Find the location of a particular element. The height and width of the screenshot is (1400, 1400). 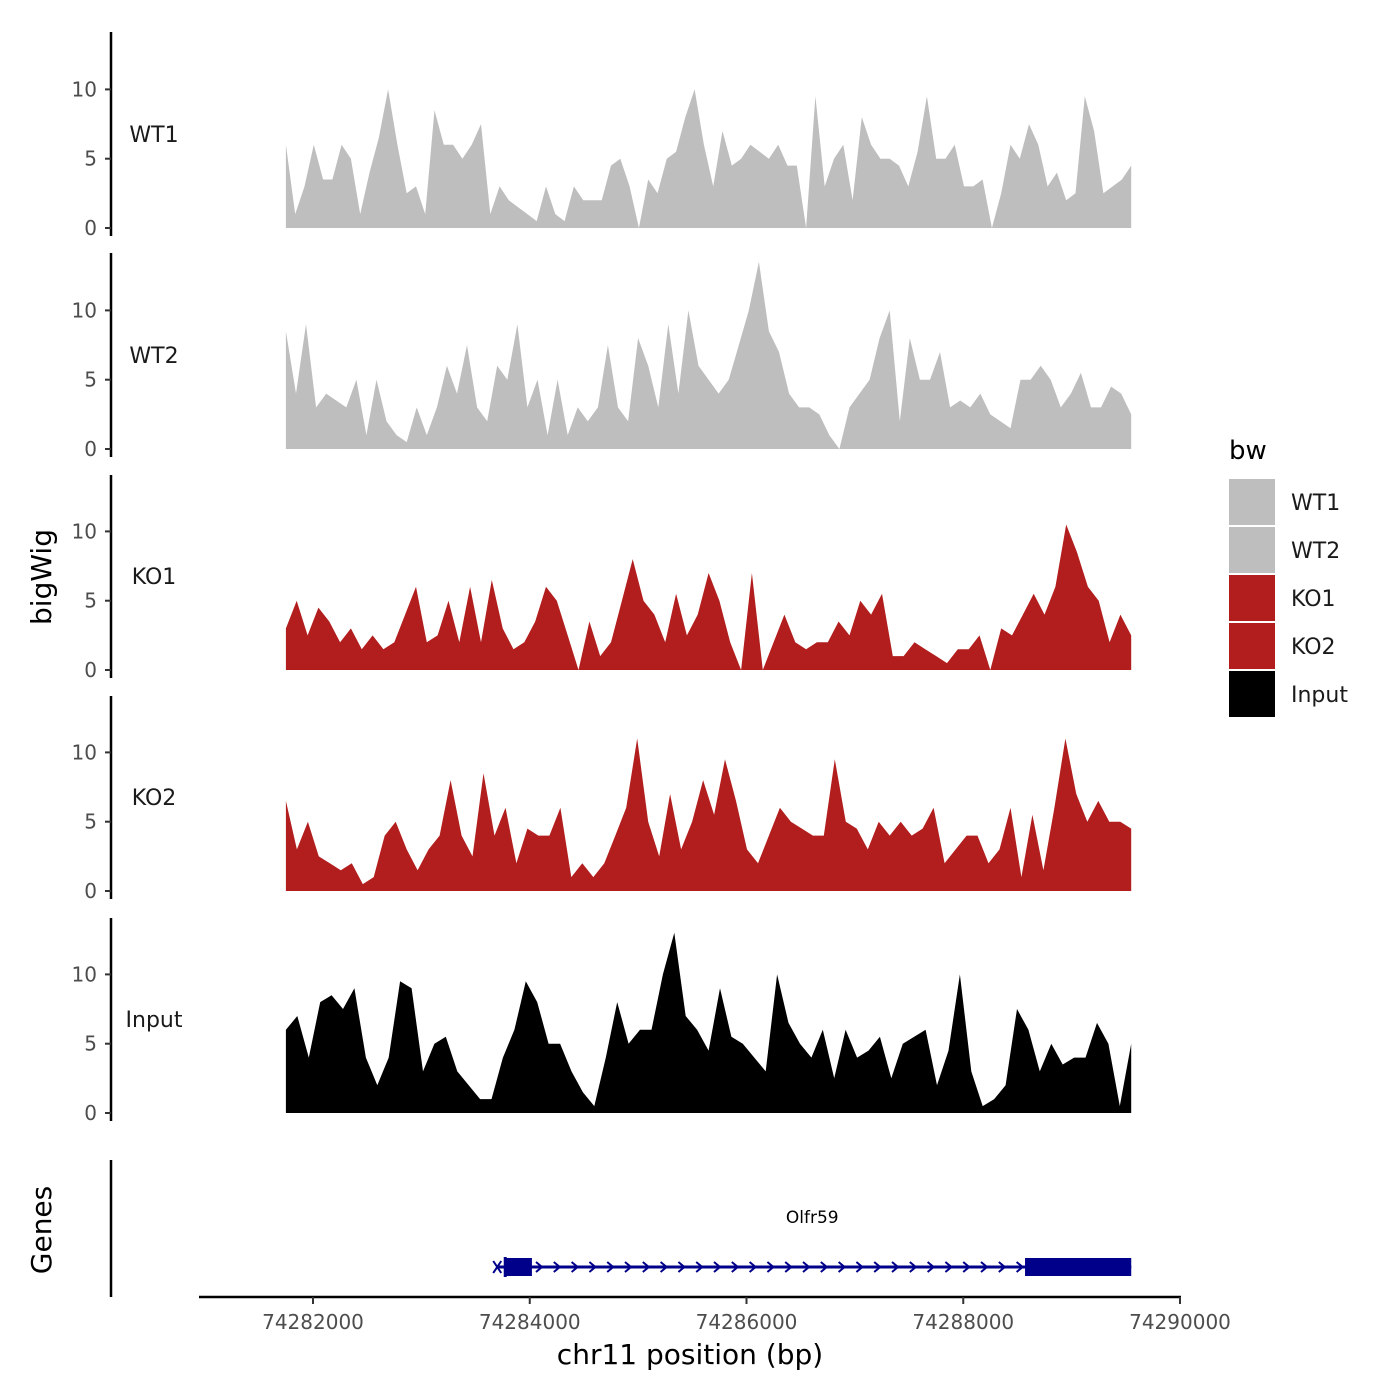

x-tick-label: 74284000 is located at coordinates (530, 1322).